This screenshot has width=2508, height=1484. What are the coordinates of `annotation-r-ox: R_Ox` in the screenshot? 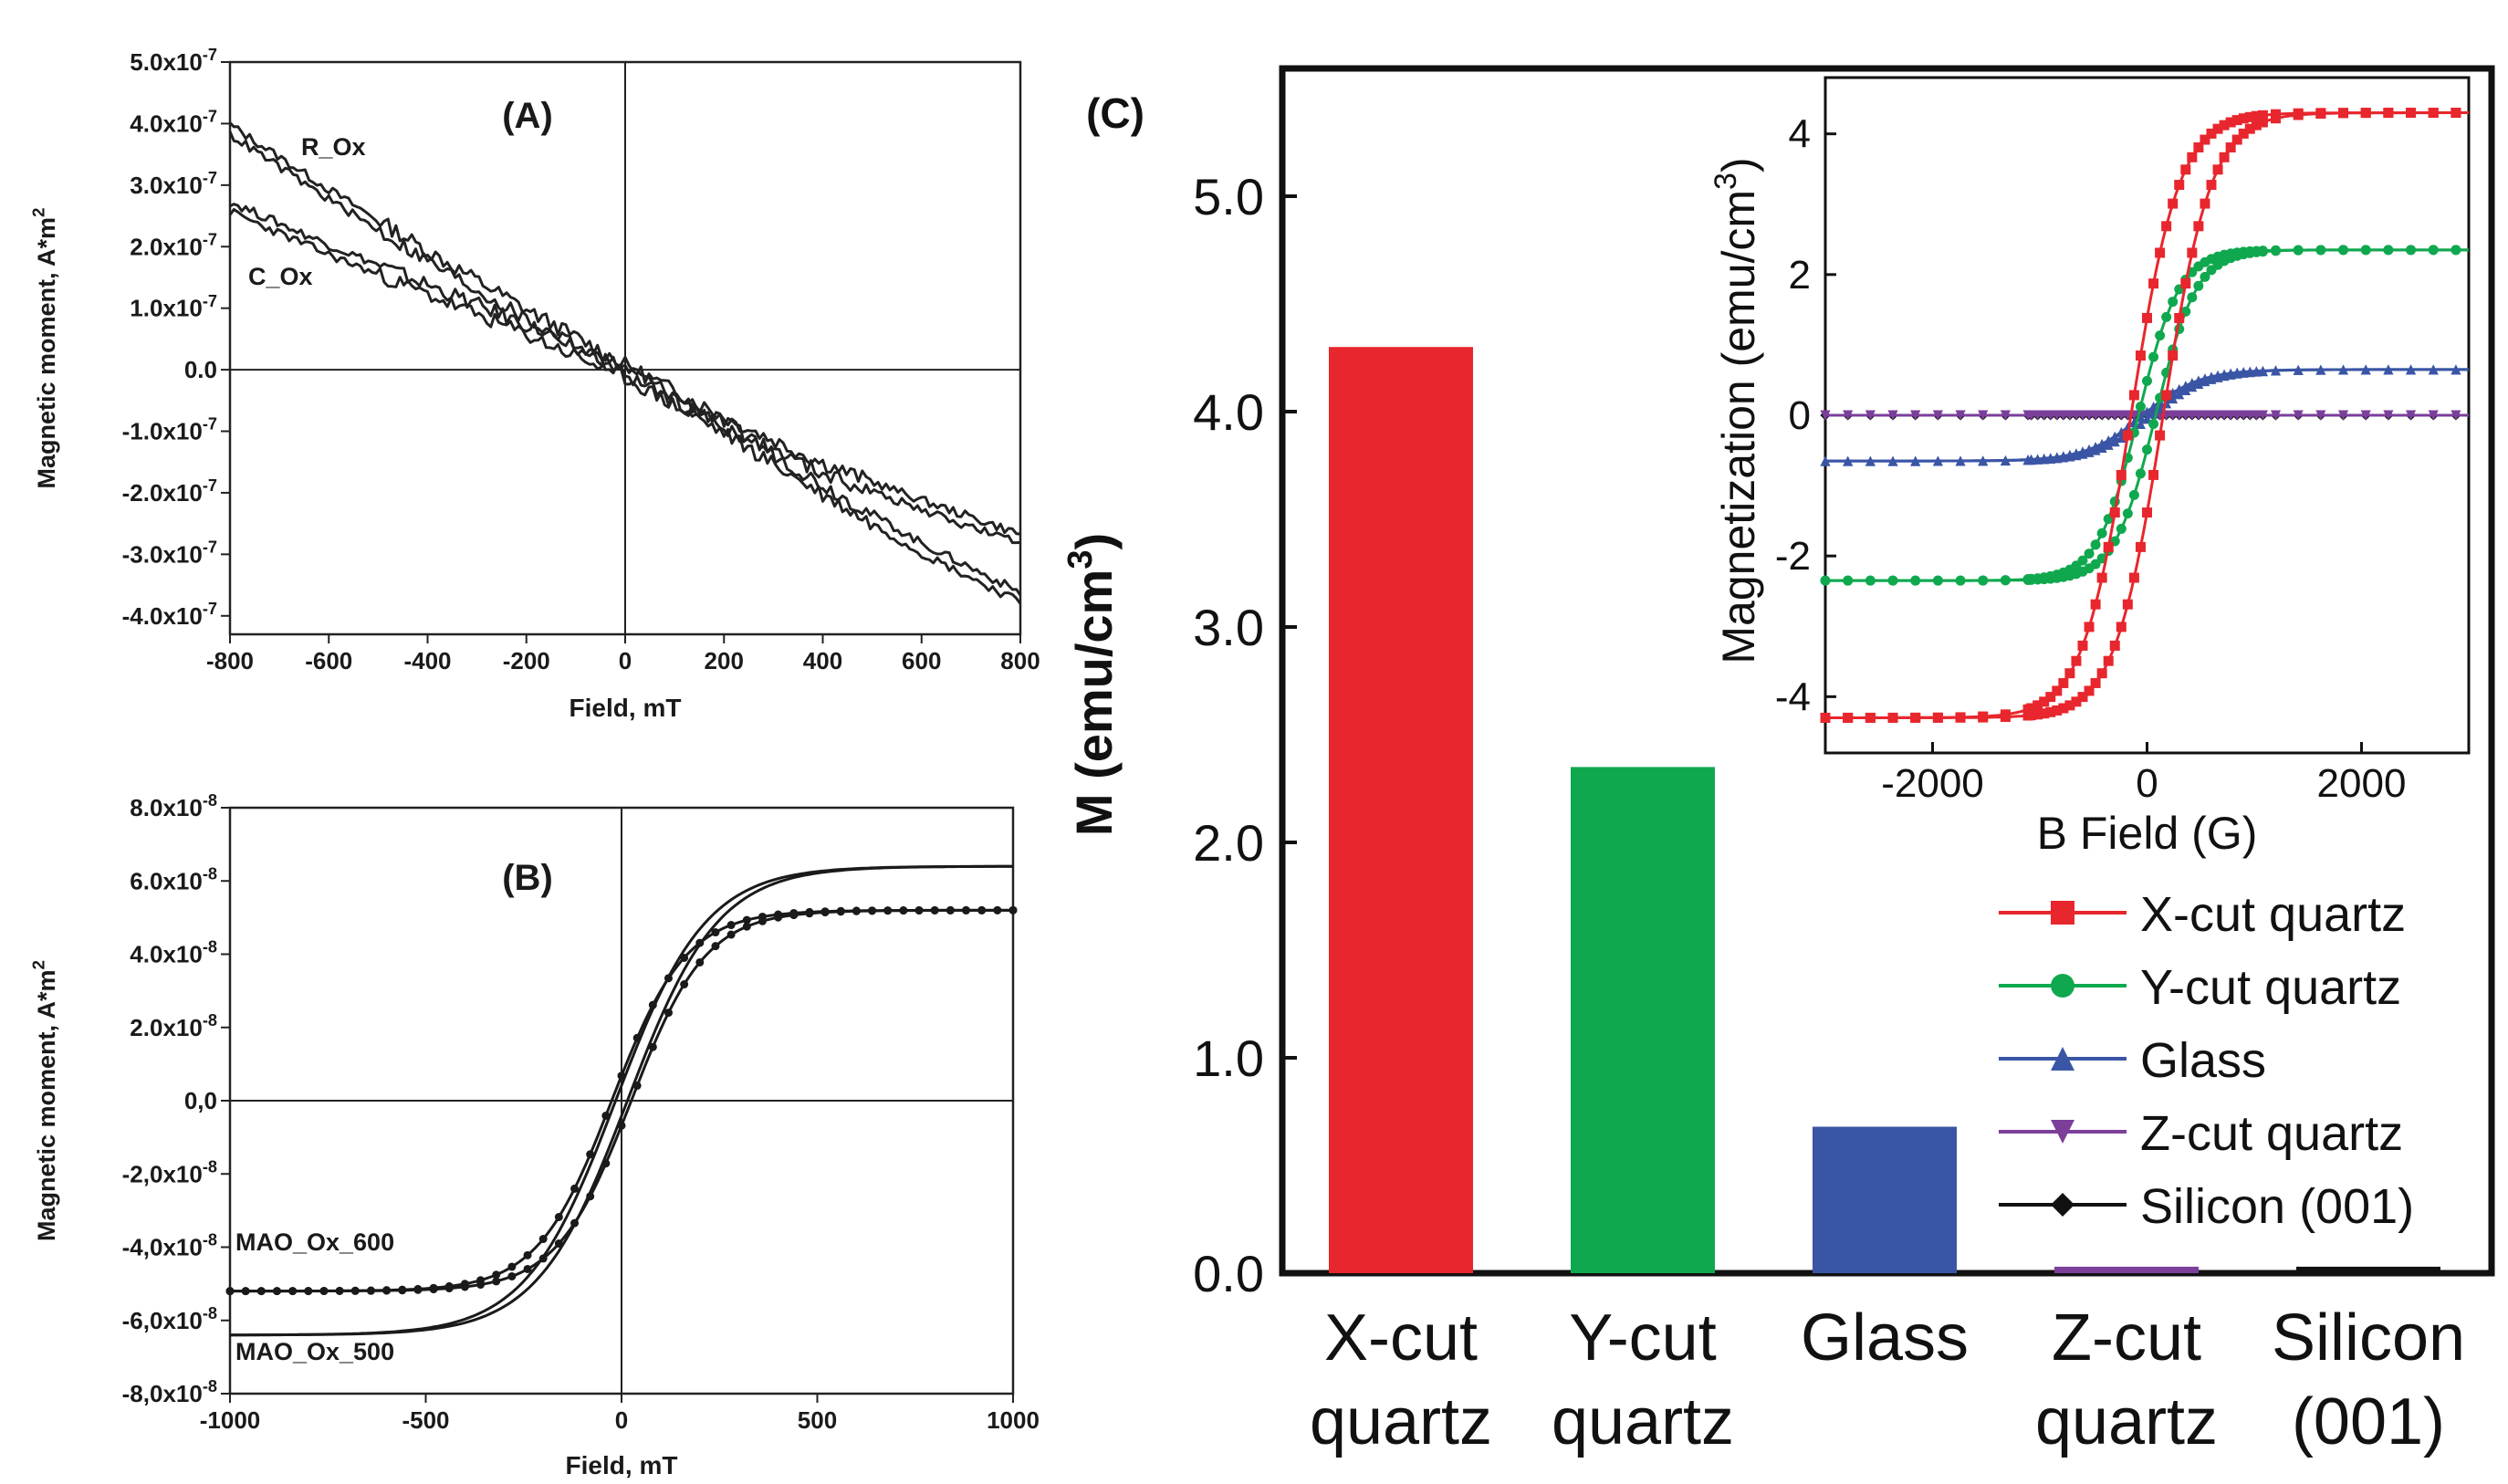 It's located at (333, 147).